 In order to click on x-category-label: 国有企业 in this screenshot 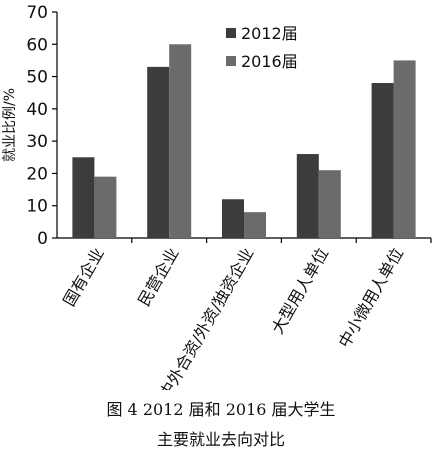, I will do `click(83, 277)`.